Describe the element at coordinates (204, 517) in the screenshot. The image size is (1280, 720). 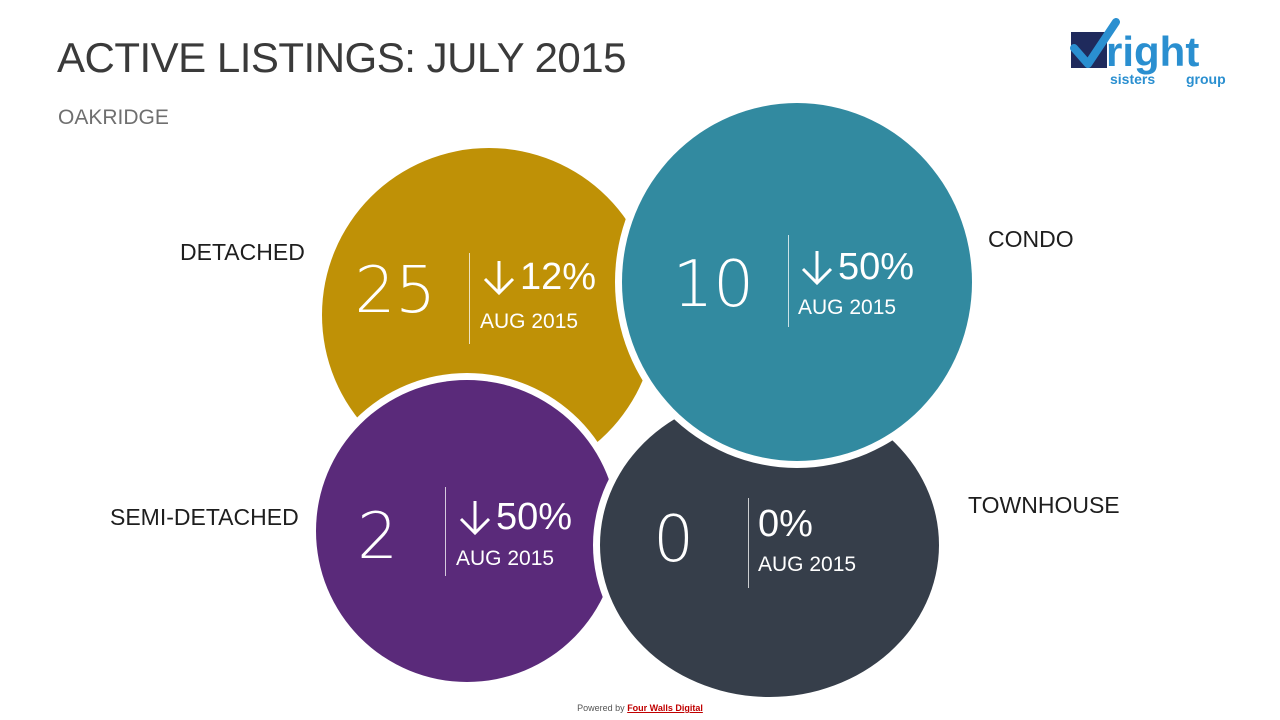
I see `semi-detached-label: SEMI-DETACHED` at that location.